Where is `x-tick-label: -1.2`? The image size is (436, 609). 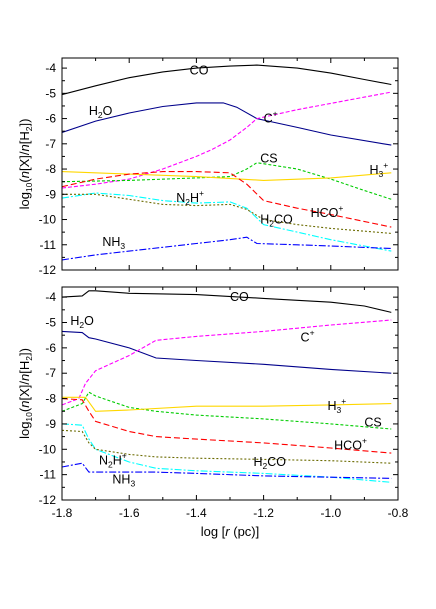
x-tick-label: -1.2 is located at coordinates (263, 513).